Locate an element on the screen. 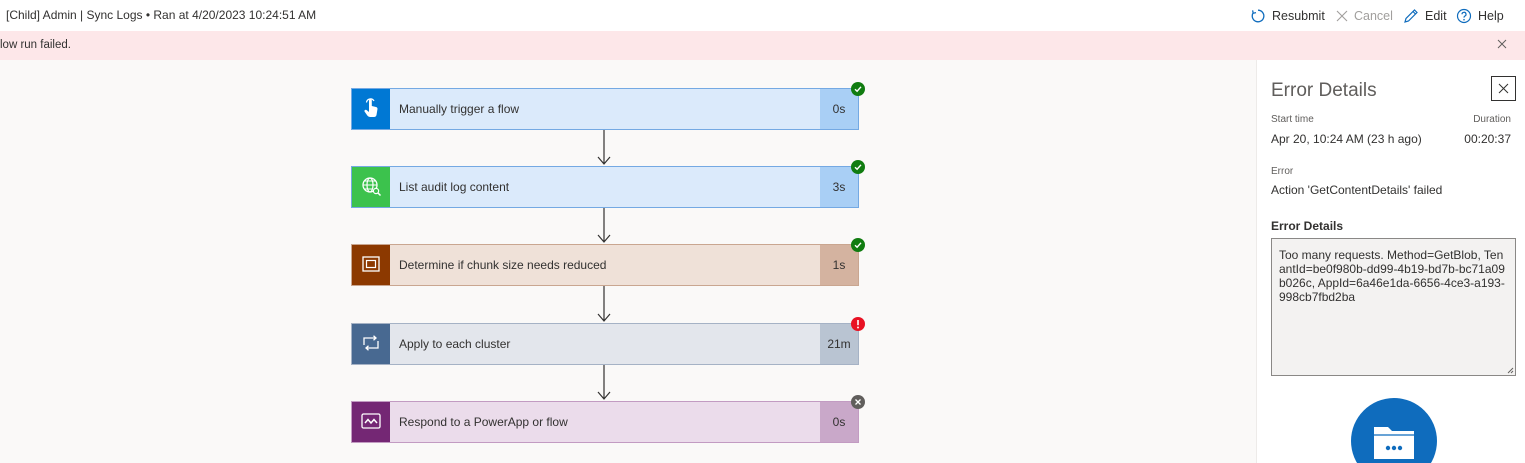 This screenshot has height=463, width=1525. error-exclamation-icon is located at coordinates (858, 324).